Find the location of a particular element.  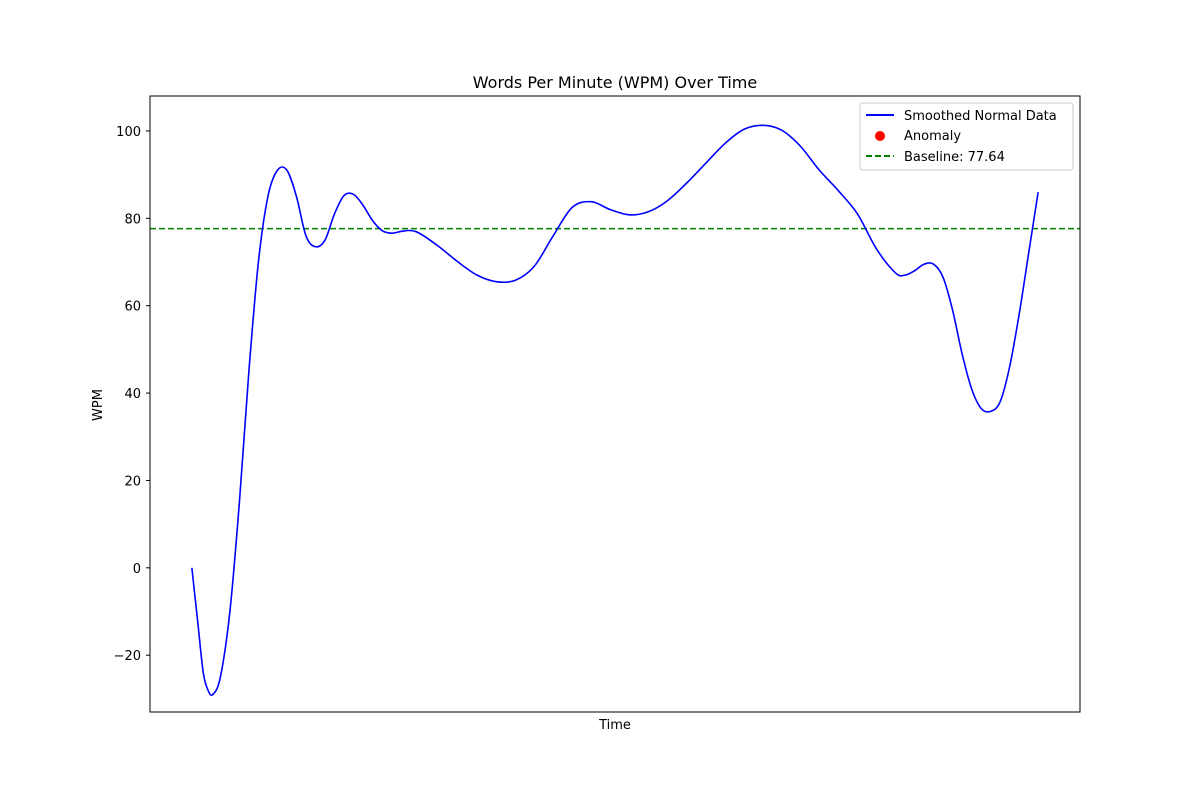

y-tick-label: 40 is located at coordinates (132, 394).